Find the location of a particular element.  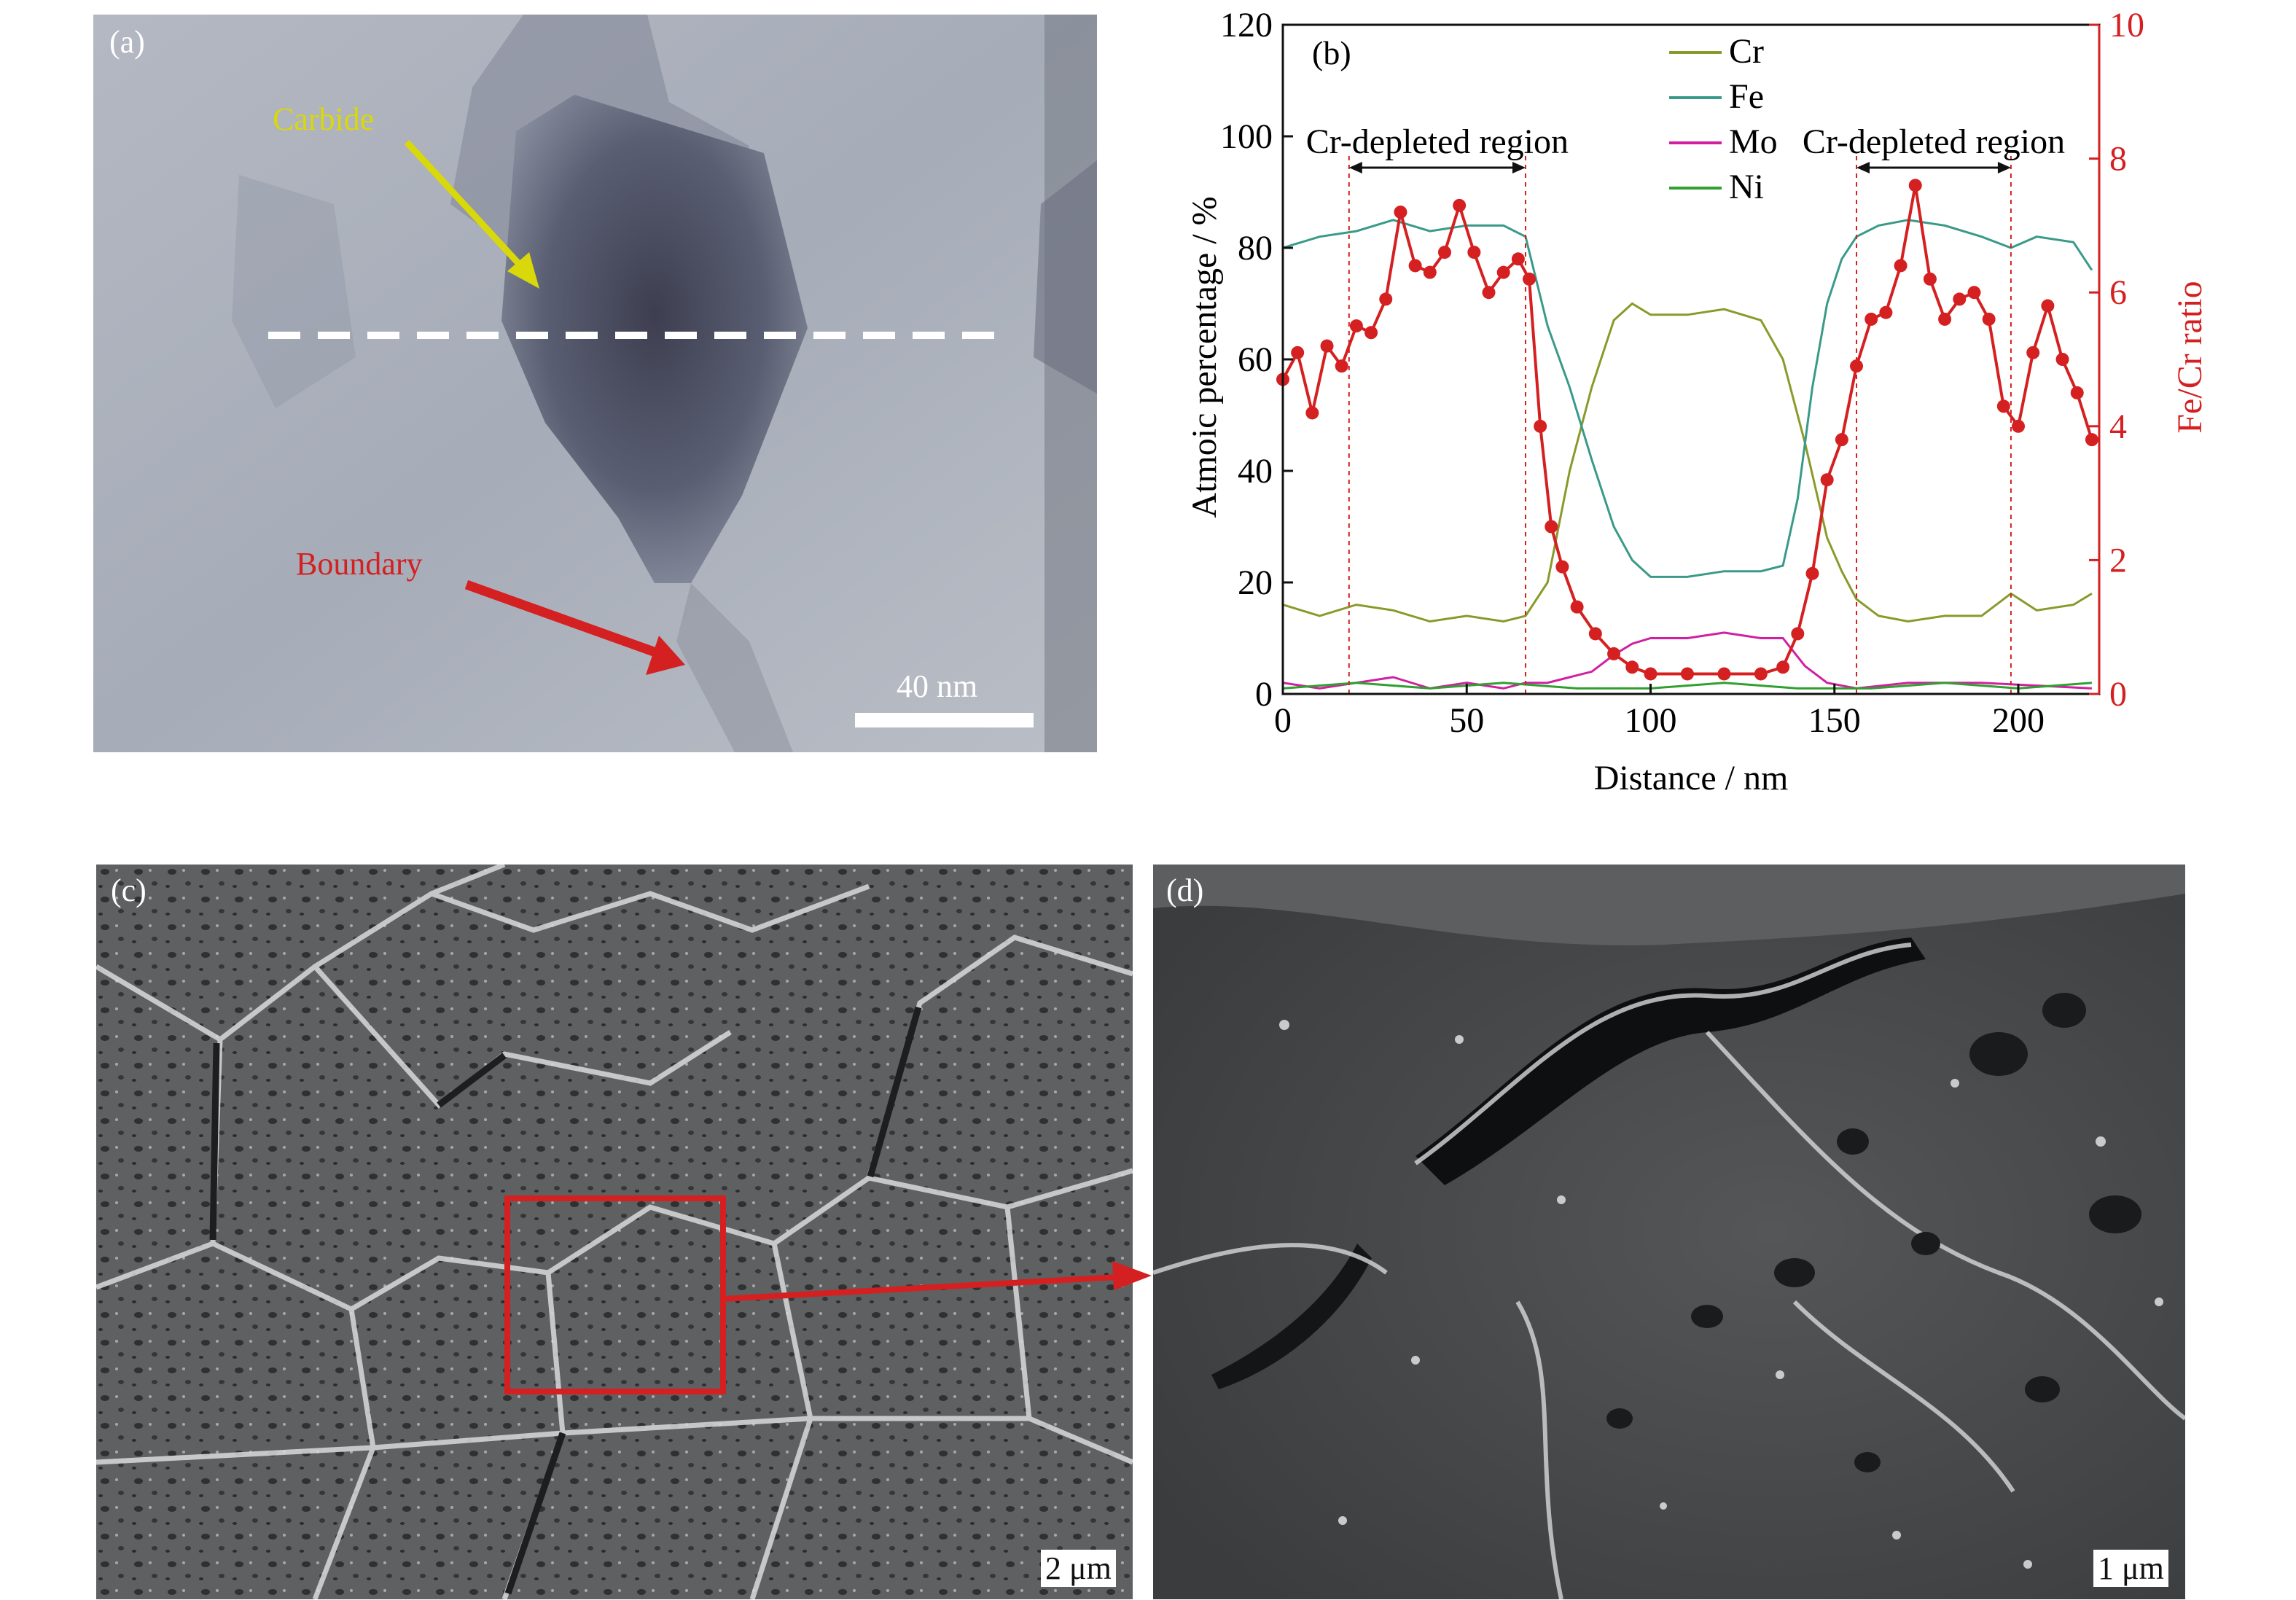

y2-axis-label: Fe/Cr ratio is located at coordinates (2190, 357).